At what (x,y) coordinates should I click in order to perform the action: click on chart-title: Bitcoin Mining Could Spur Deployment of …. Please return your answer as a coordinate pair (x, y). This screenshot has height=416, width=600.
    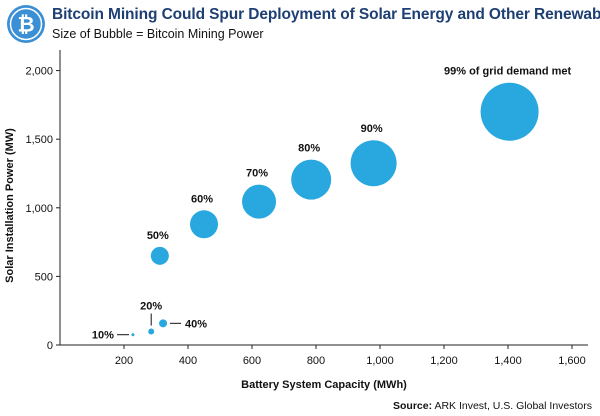
    Looking at the image, I should click on (326, 14).